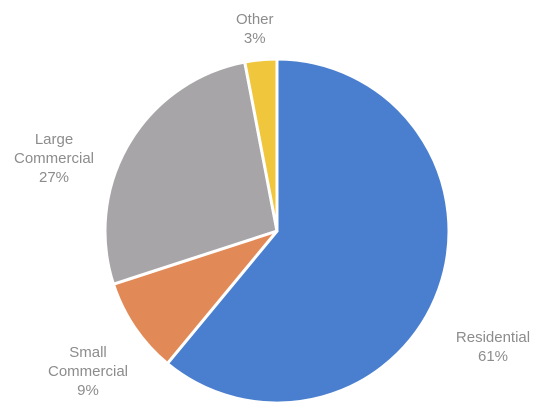 This screenshot has width=546, height=403. What do you see at coordinates (195, 297) in the screenshot?
I see `pie-slice-small-commercial` at bounding box center [195, 297].